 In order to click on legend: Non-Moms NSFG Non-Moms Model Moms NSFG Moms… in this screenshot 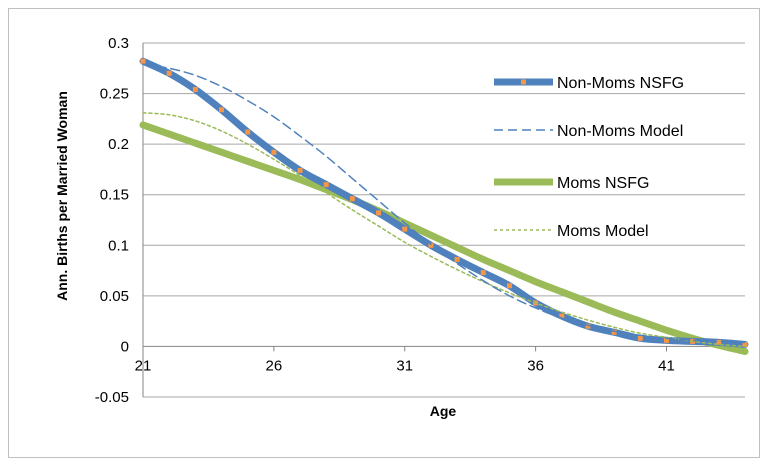, I will do `click(589, 157)`.